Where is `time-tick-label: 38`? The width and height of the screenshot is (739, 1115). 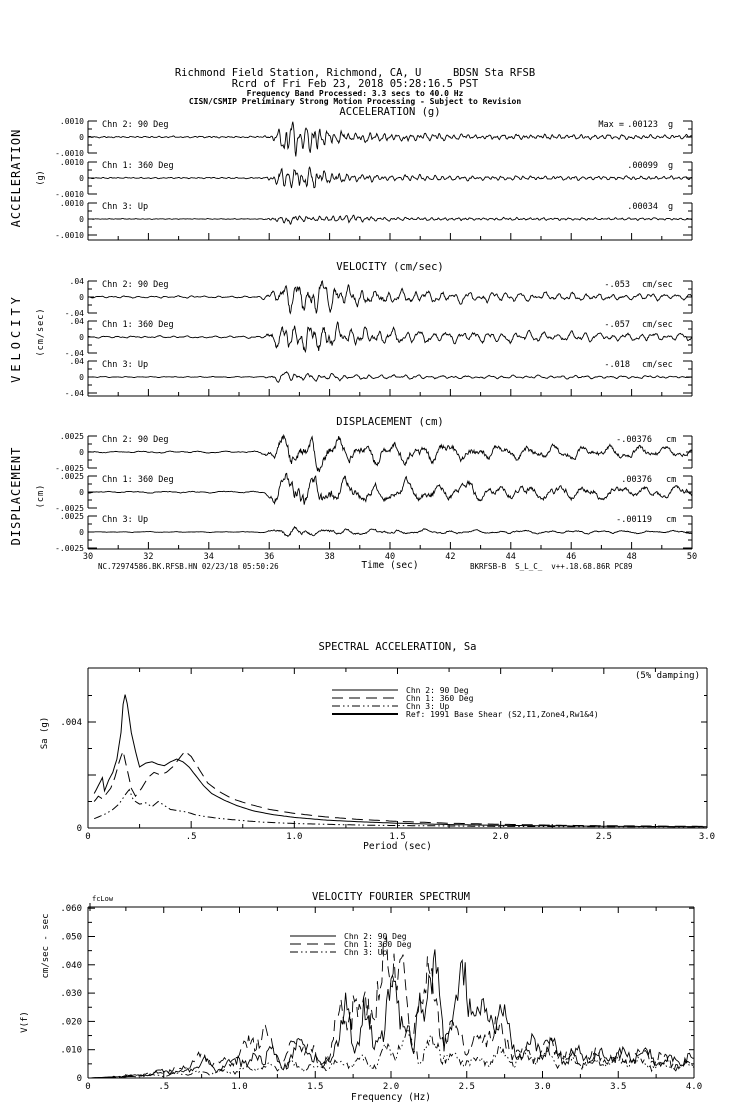 time-tick-label: 38 is located at coordinates (329, 557).